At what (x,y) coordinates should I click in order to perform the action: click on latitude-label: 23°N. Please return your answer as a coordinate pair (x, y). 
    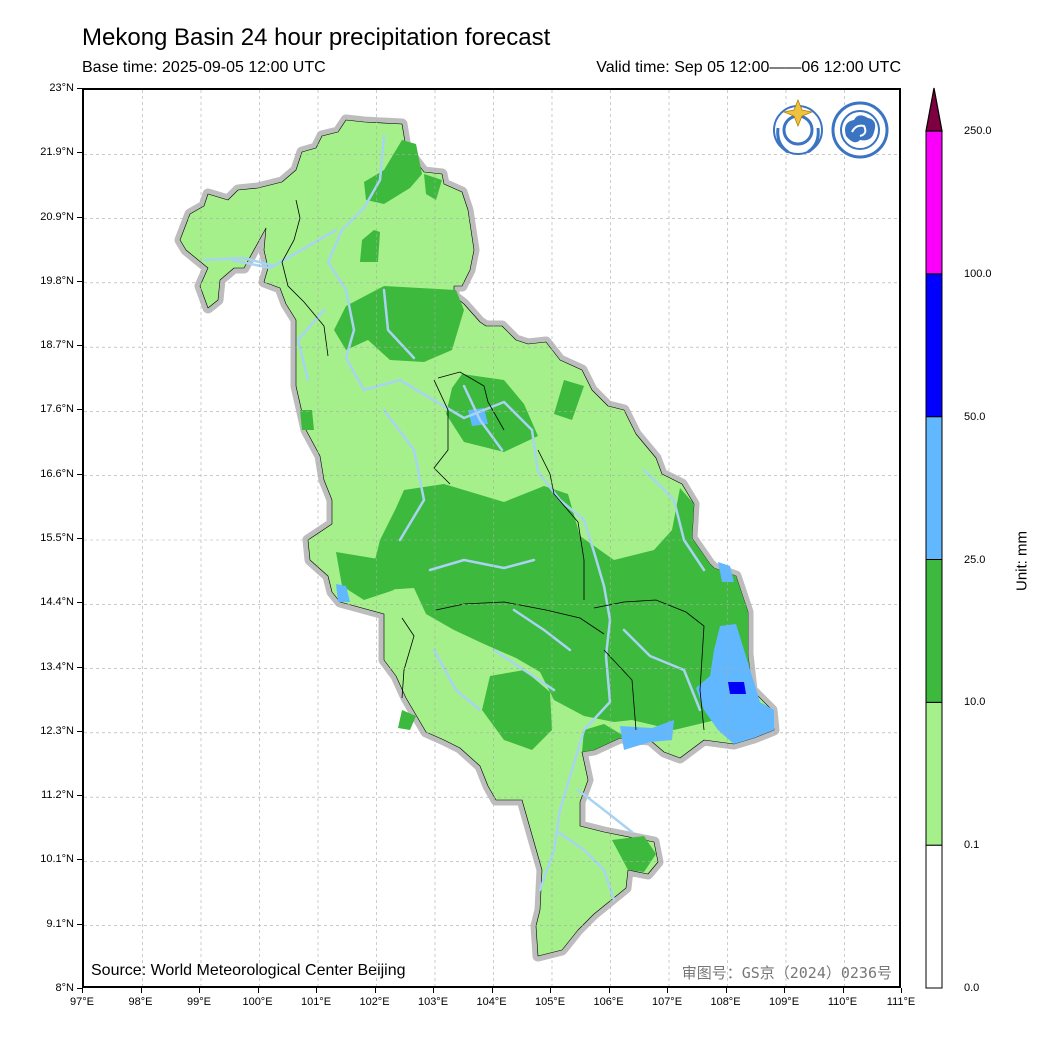
    Looking at the image, I should click on (61, 88).